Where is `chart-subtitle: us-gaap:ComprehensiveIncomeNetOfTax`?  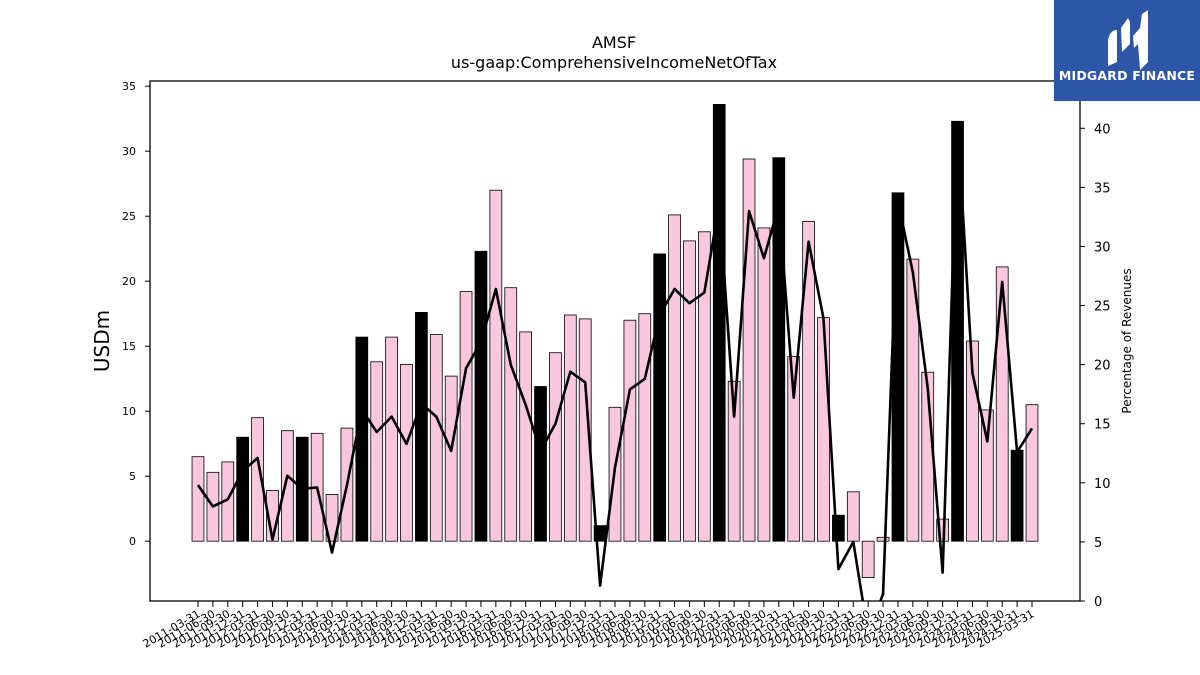 chart-subtitle: us-gaap:ComprehensiveIncomeNetOfTax is located at coordinates (614, 62).